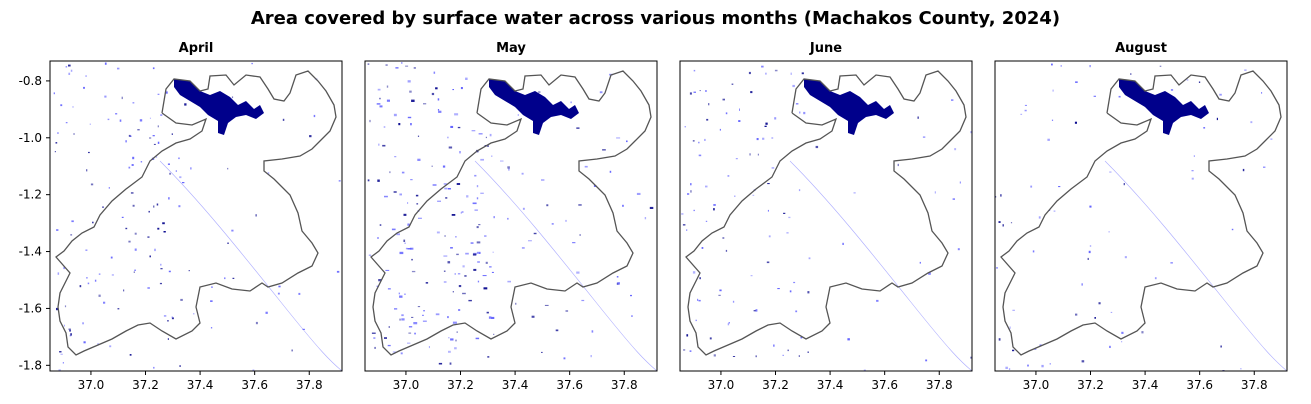  Describe the element at coordinates (196, 48) in the screenshot. I see `panel-title: April` at that location.